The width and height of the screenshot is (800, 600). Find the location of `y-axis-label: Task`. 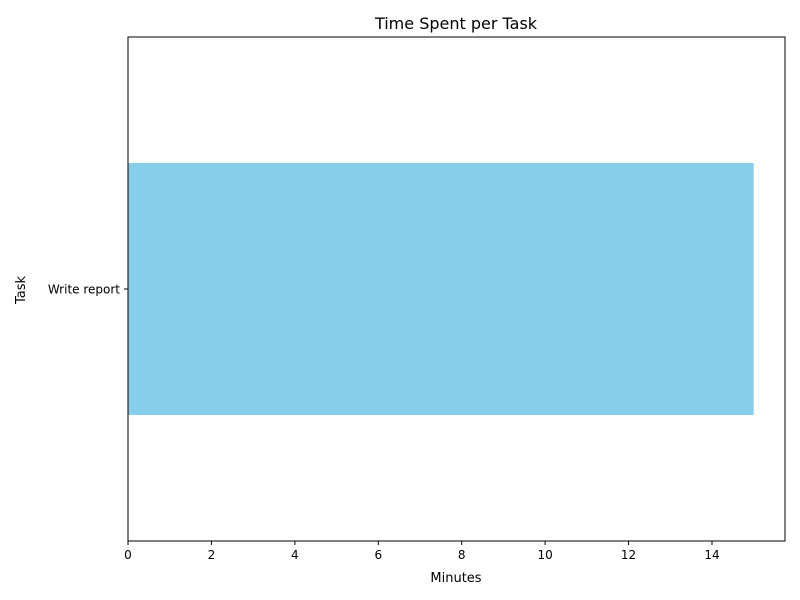

y-axis-label: Task is located at coordinates (21, 291).